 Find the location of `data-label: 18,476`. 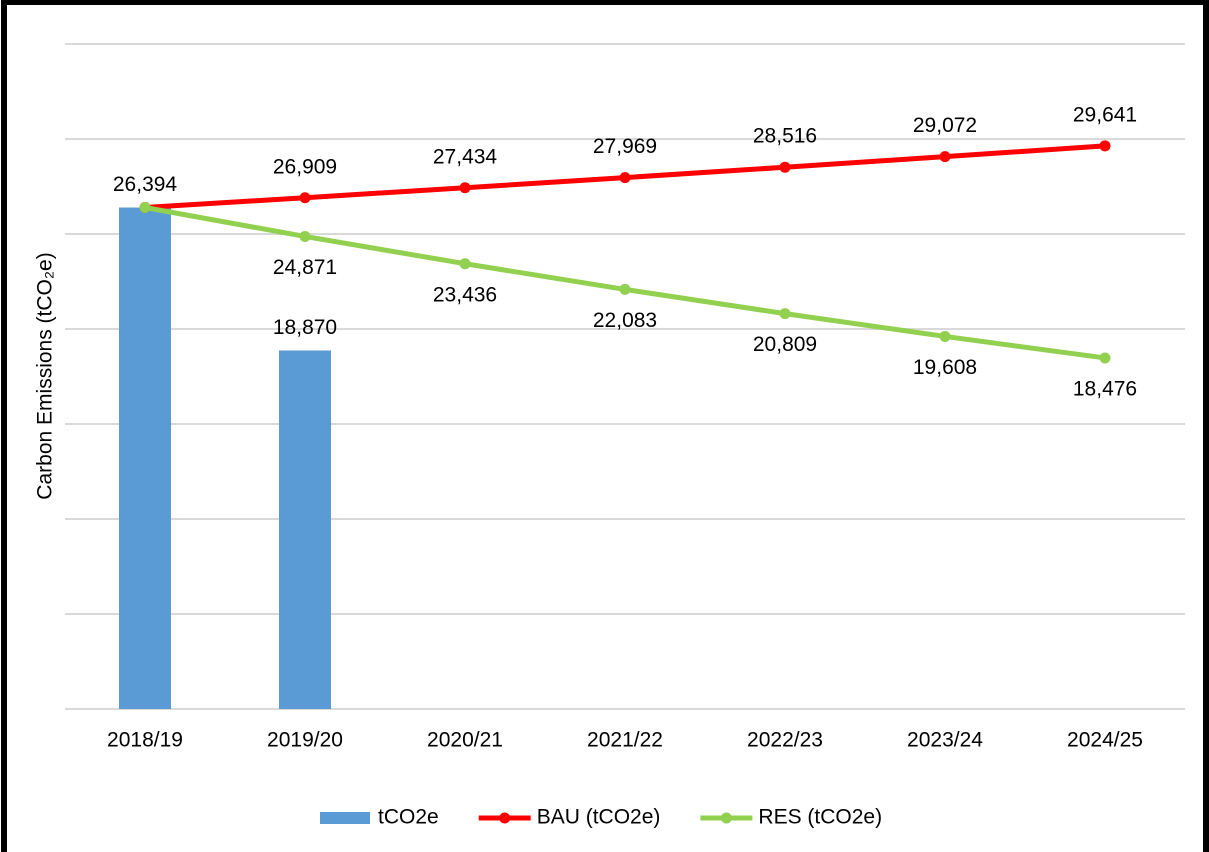

data-label: 18,476 is located at coordinates (1105, 389).